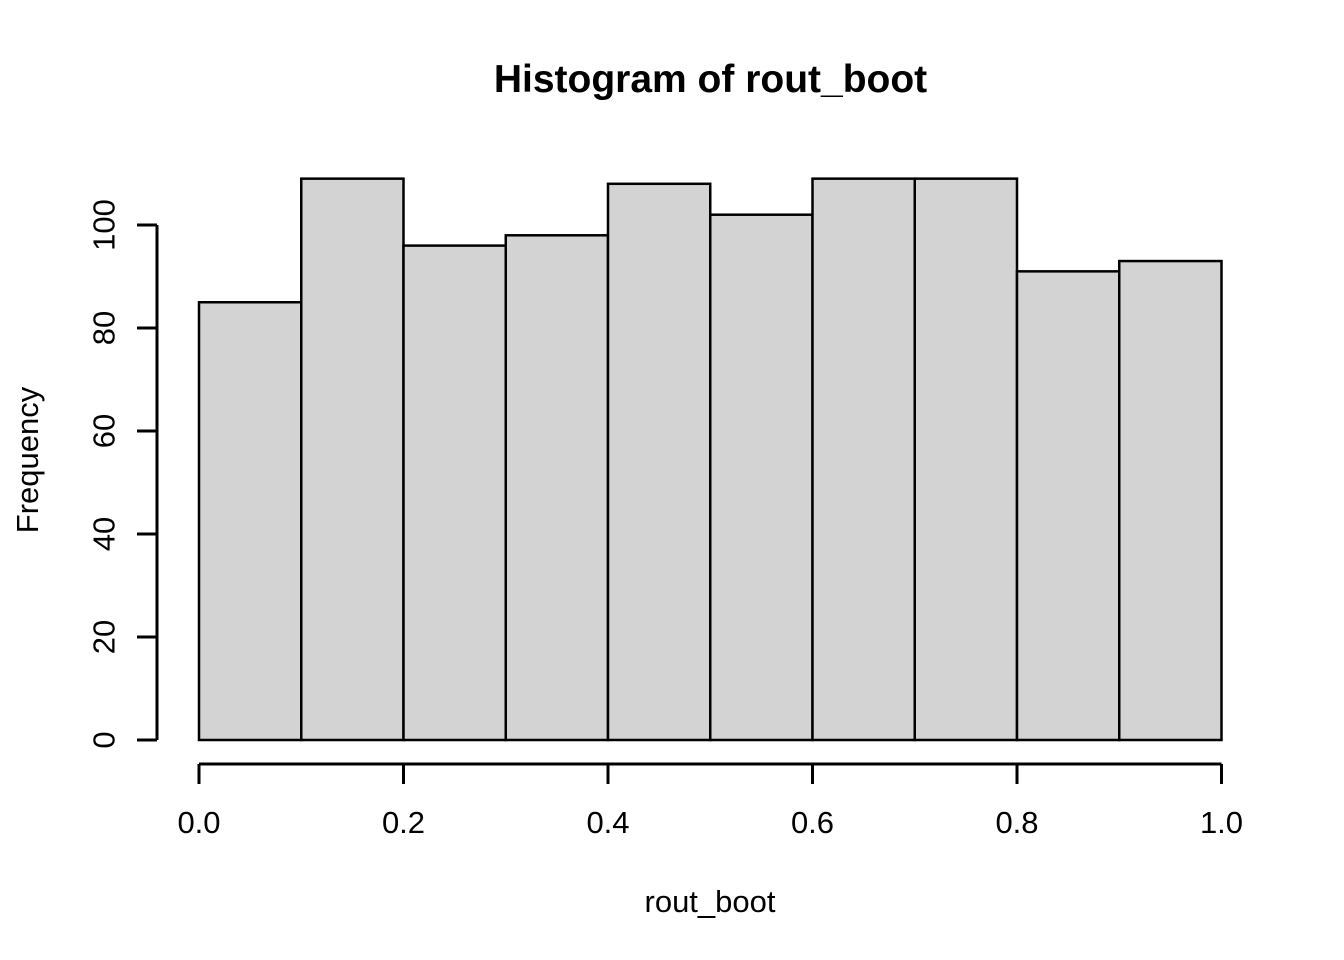 This screenshot has width=1344, height=960. I want to click on x-tick-label: 0.6, so click(812, 822).